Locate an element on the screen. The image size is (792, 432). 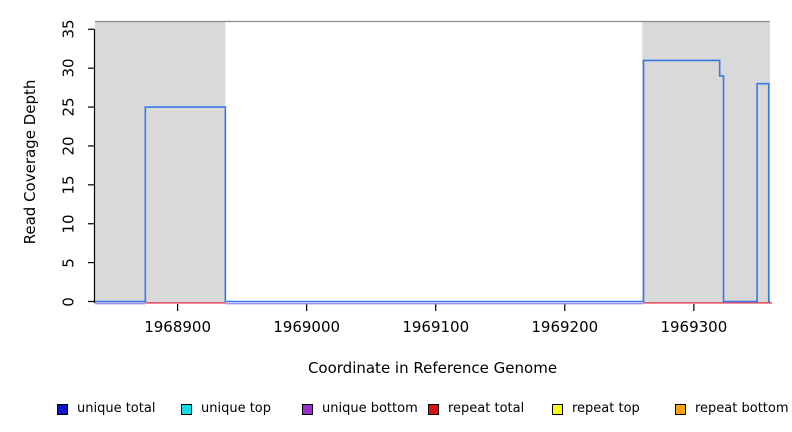
legend-item-unique-top: unique top is located at coordinates (226, 409).